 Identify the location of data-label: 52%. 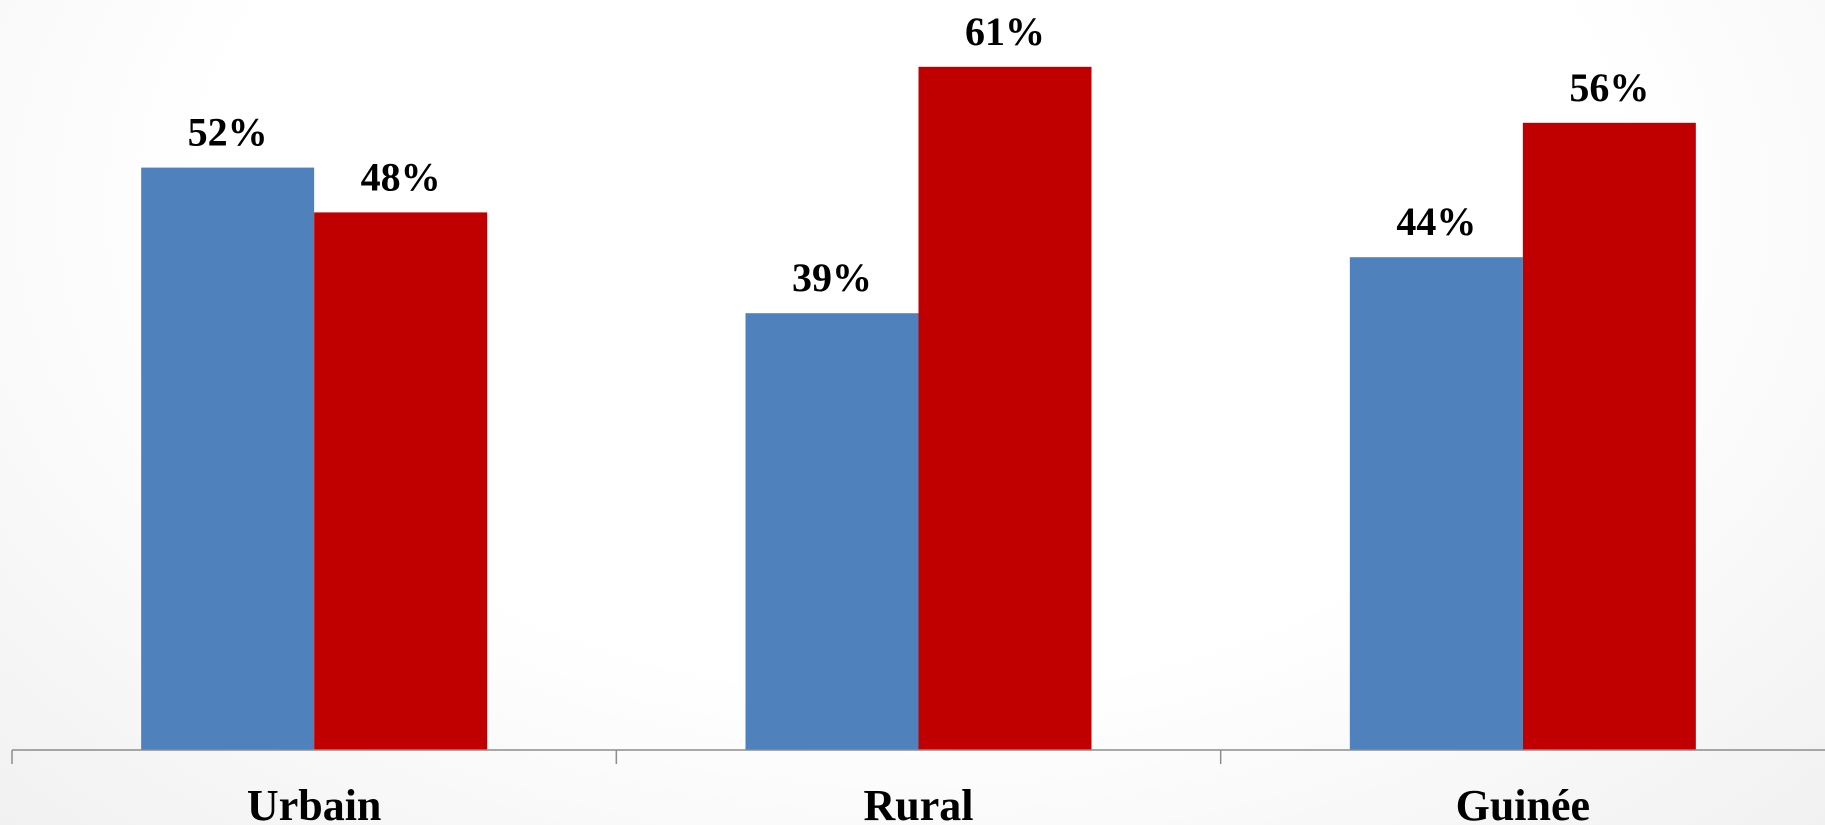
(228, 132).